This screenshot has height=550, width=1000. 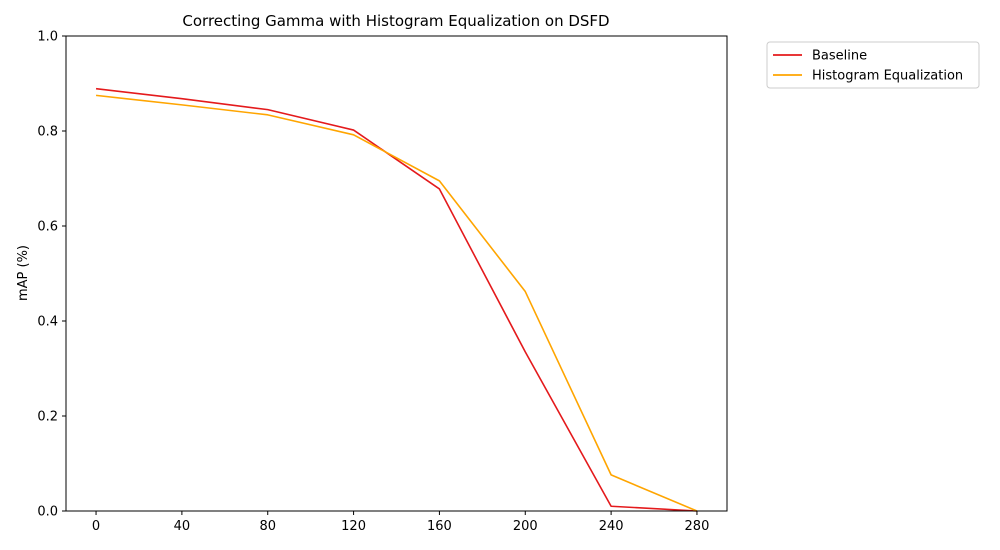 I want to click on x-tick-label: 160, so click(x=439, y=526).